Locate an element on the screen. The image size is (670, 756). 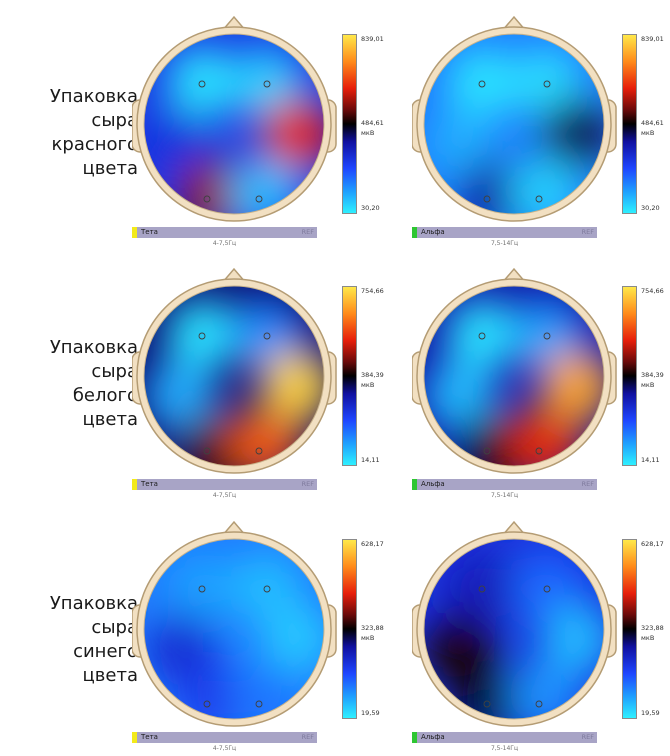
scale-max-label: 754,66 is located at coordinates (652, 291).